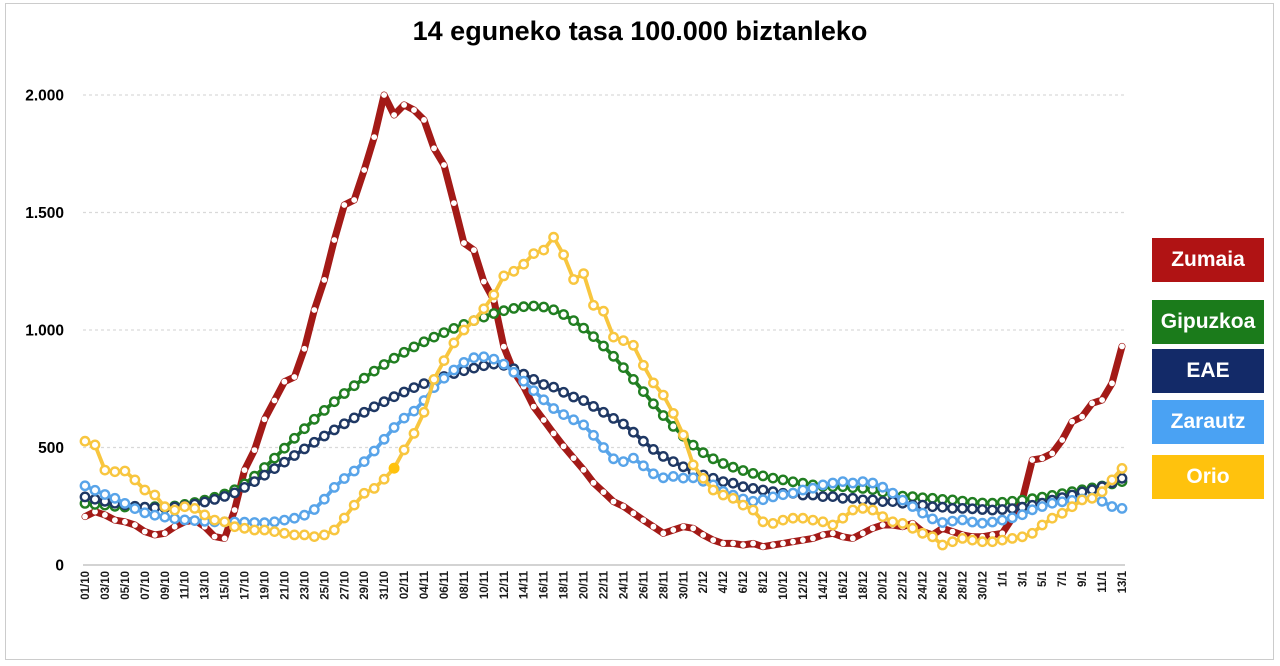 The width and height of the screenshot is (1280, 666). I want to click on x-tick-label: 18/11, so click(565, 584).